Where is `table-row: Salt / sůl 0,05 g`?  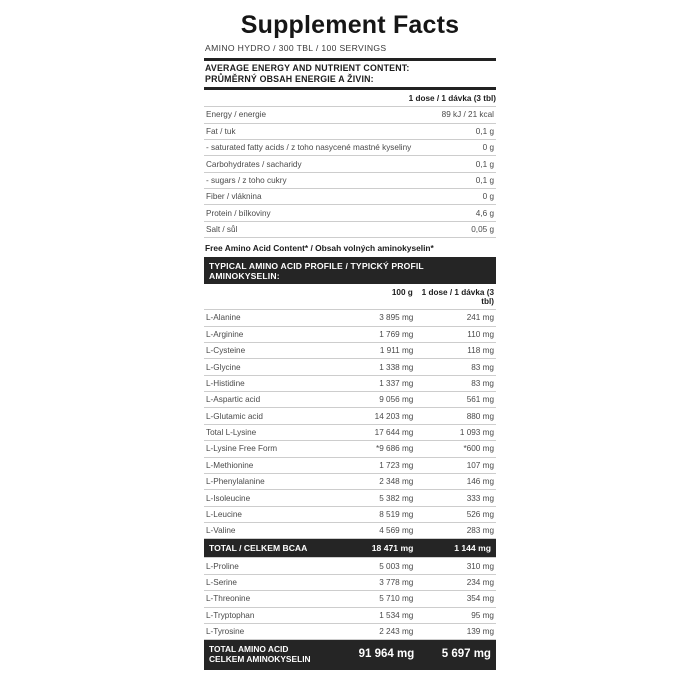
table-row: Salt / sůl 0,05 g is located at coordinates (350, 230).